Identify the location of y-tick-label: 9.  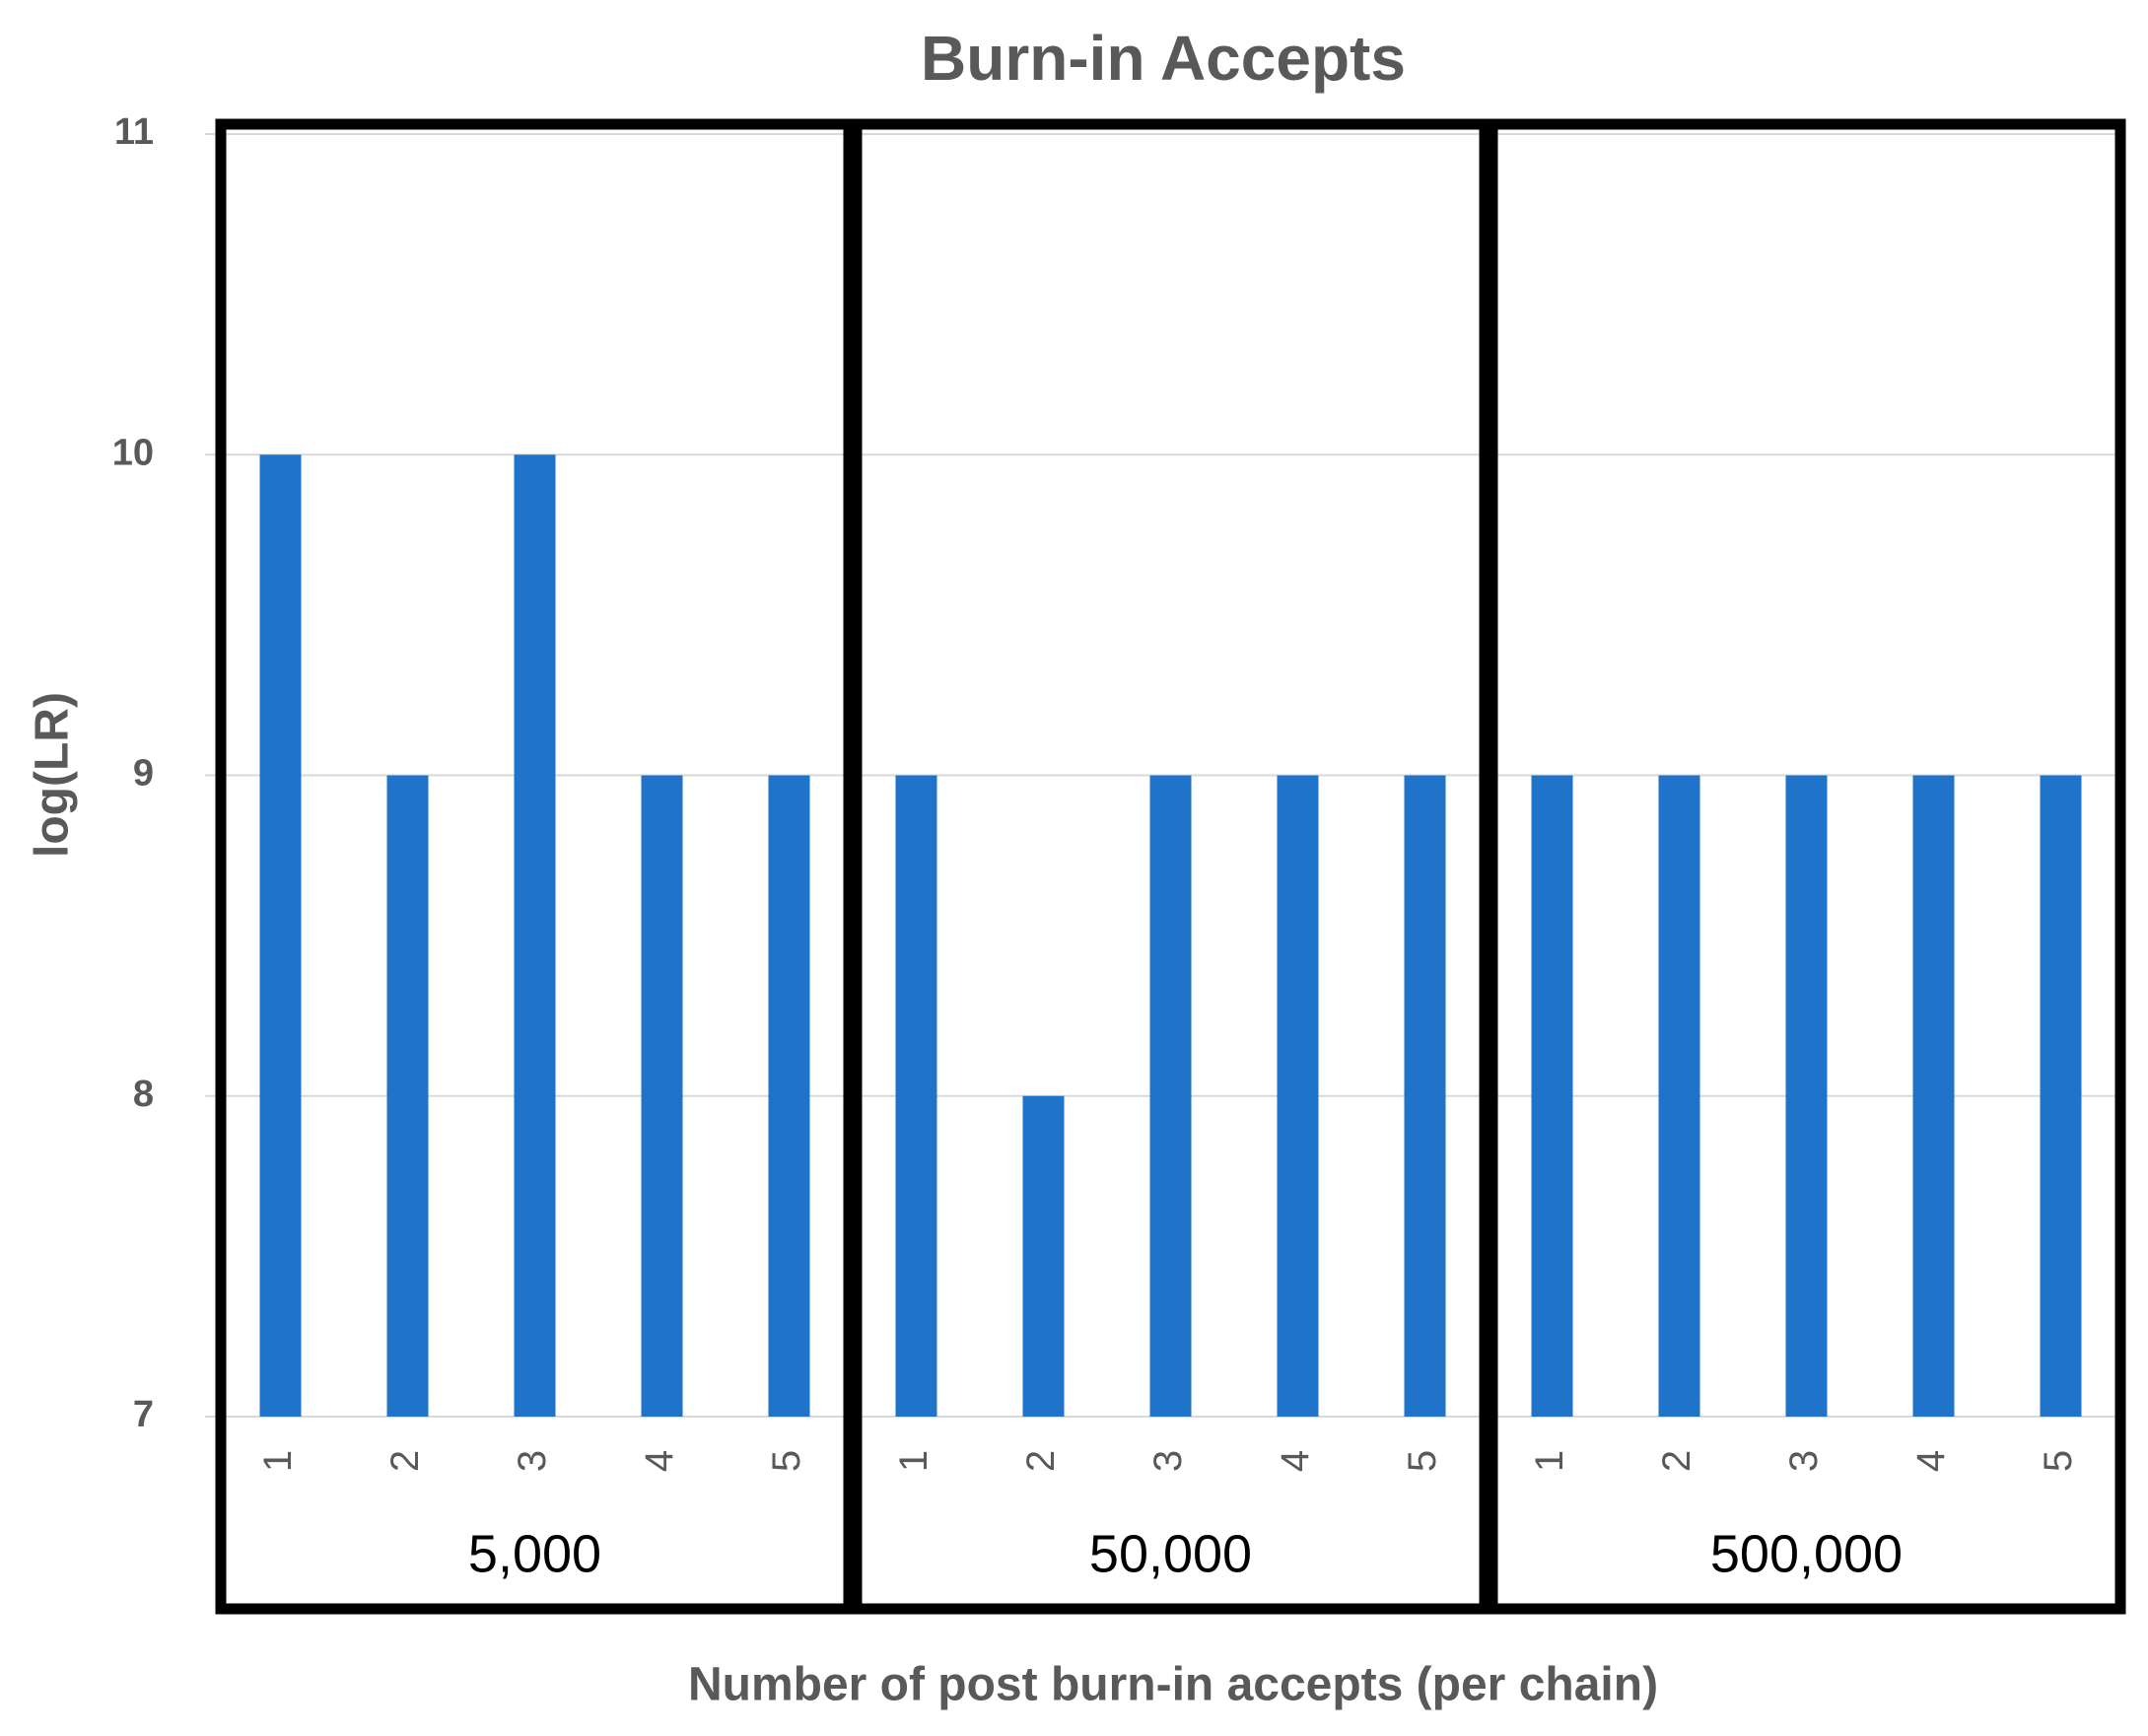
(143, 774).